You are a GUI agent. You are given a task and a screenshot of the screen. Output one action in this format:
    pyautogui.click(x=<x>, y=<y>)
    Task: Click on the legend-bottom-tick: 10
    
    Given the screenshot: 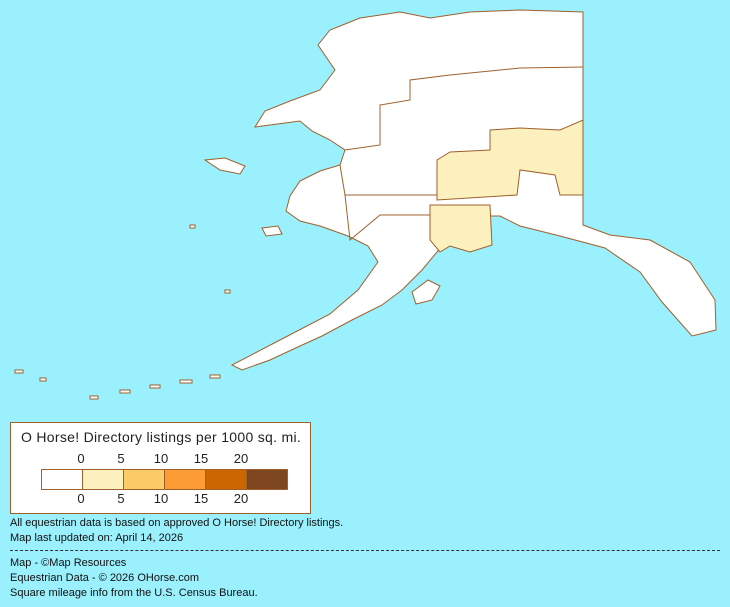 What is the action you would take?
    pyautogui.click(x=161, y=498)
    